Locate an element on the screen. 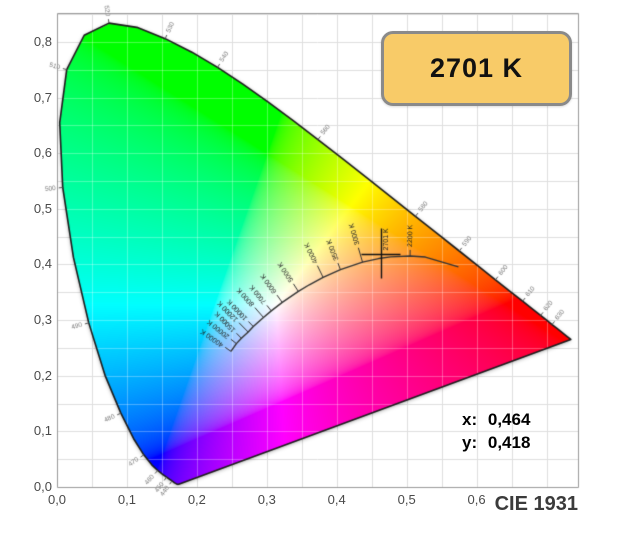 This screenshot has width=620, height=550. y-tick-label: 0,2 is located at coordinates (42, 375).